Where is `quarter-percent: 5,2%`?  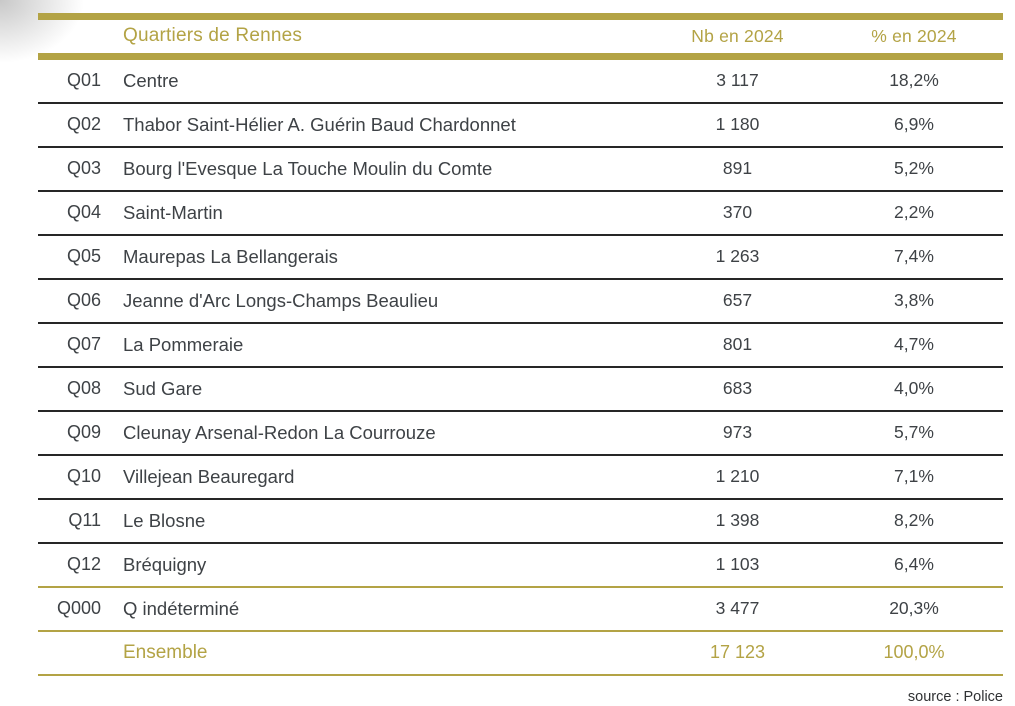 quarter-percent: 5,2% is located at coordinates (914, 168).